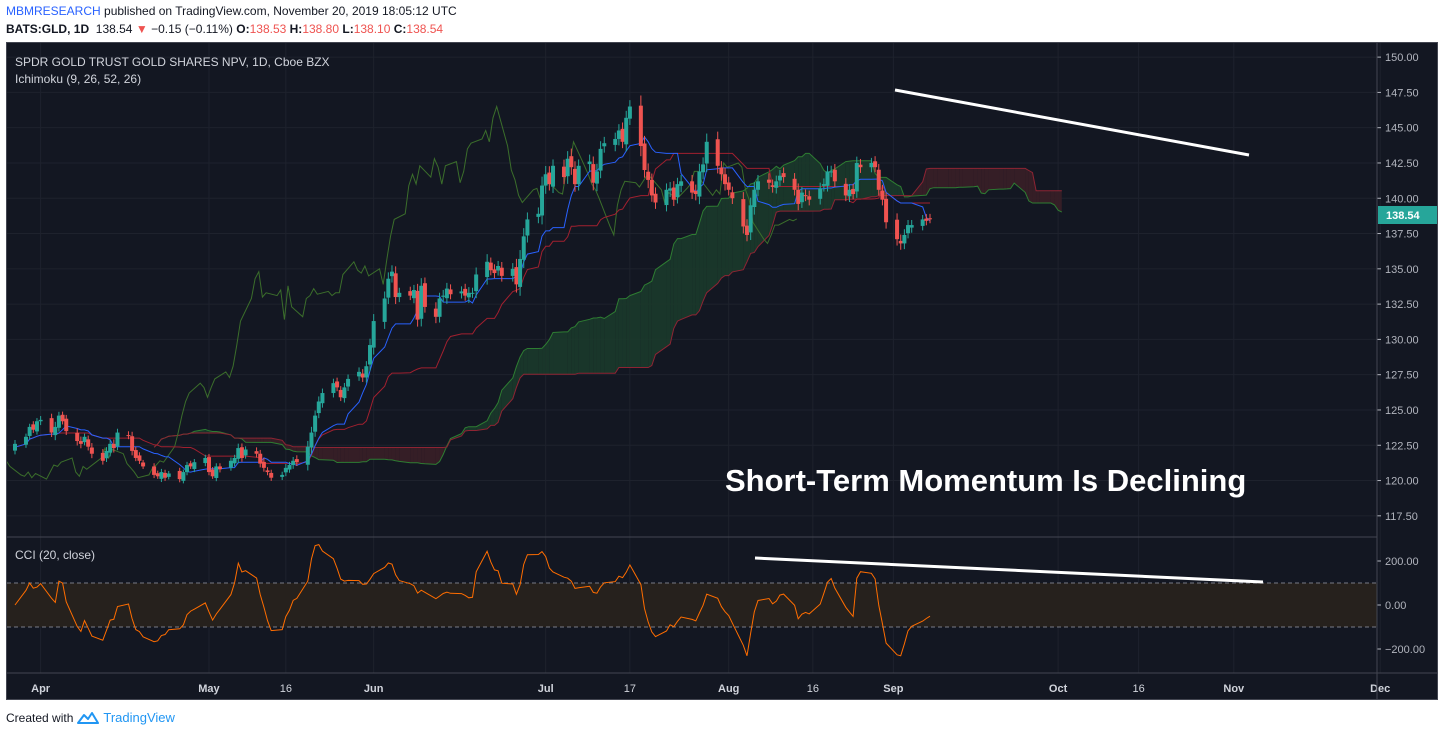 The width and height of the screenshot is (1444, 736). I want to click on tradingview-logo-icon, so click(88, 718).